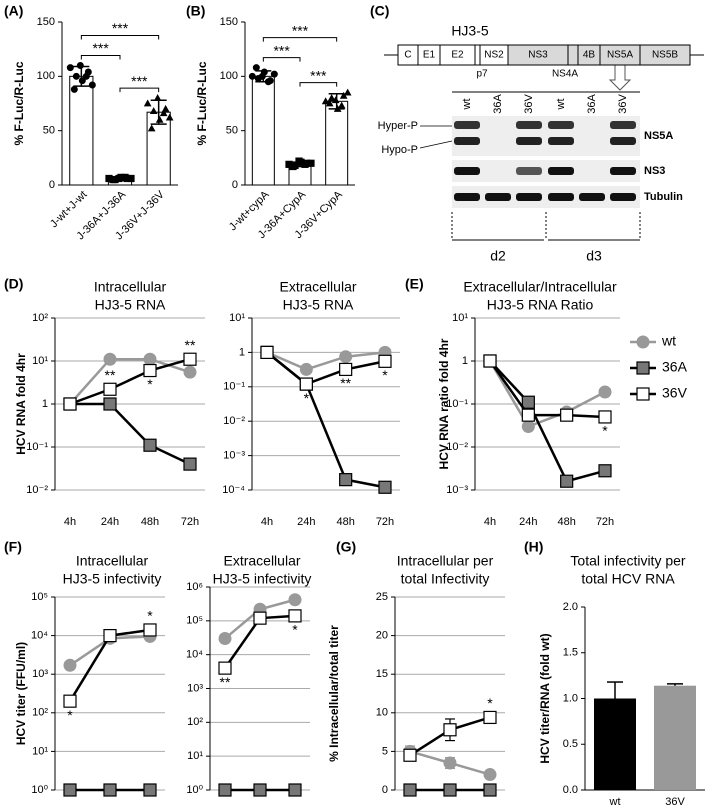 This screenshot has width=713, height=808. What do you see at coordinates (457, 490) in the screenshot?
I see `y-tick-label: 10⁻³` at bounding box center [457, 490].